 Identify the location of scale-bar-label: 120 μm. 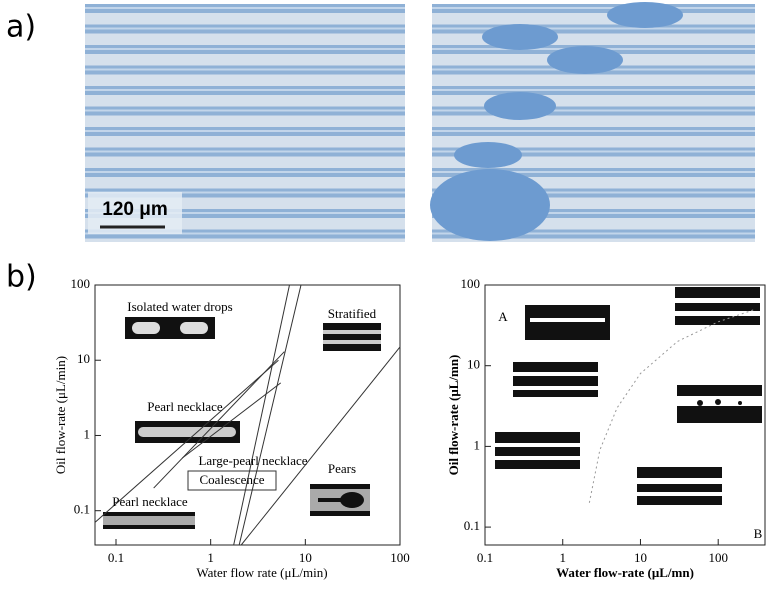
(135, 209).